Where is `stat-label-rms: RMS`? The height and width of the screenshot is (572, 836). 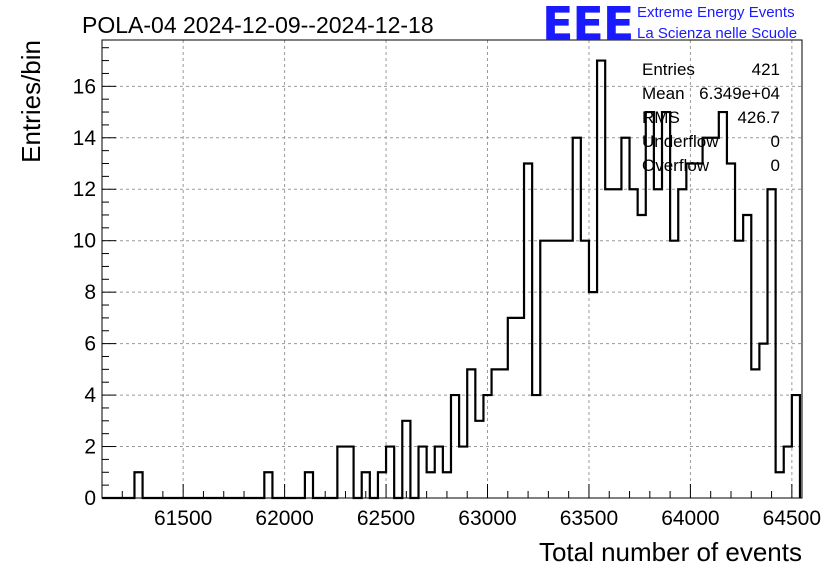 stat-label-rms: RMS is located at coordinates (661, 117).